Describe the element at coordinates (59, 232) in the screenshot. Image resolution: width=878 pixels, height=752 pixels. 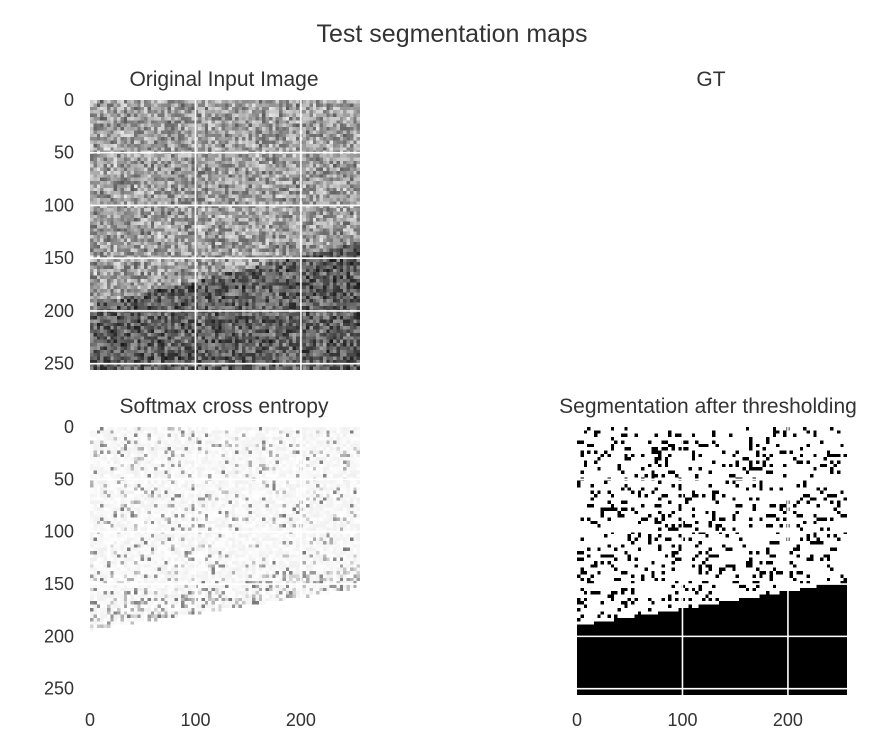
I see `y-ticks-original: 0 50 100 150 200 250` at that location.